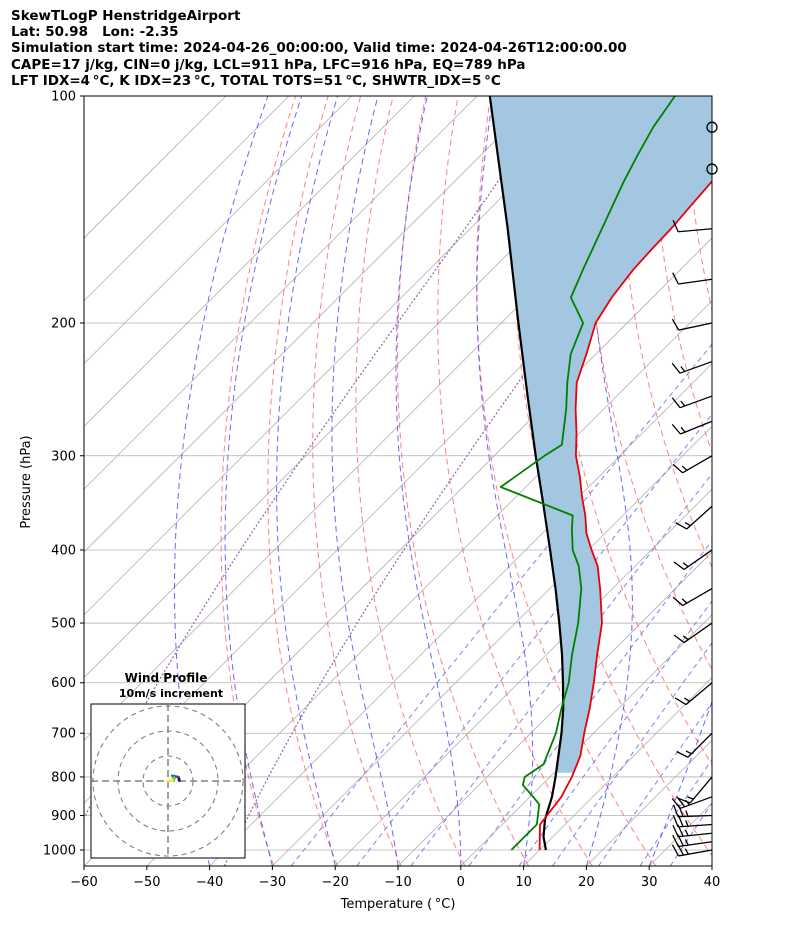 This screenshot has width=794, height=937. Describe the element at coordinates (586, 882) in the screenshot. I see `x-tick-label: 20` at that location.